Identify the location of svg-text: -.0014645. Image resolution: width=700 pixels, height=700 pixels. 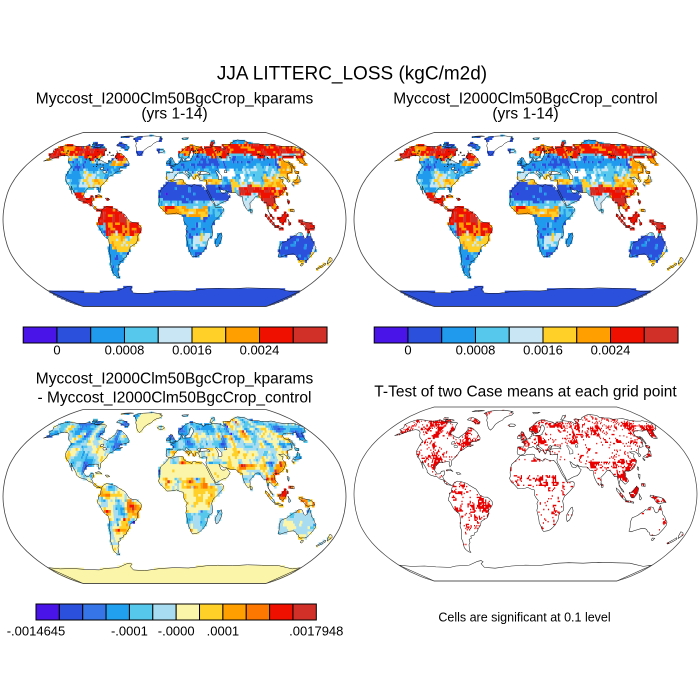
(36, 631).